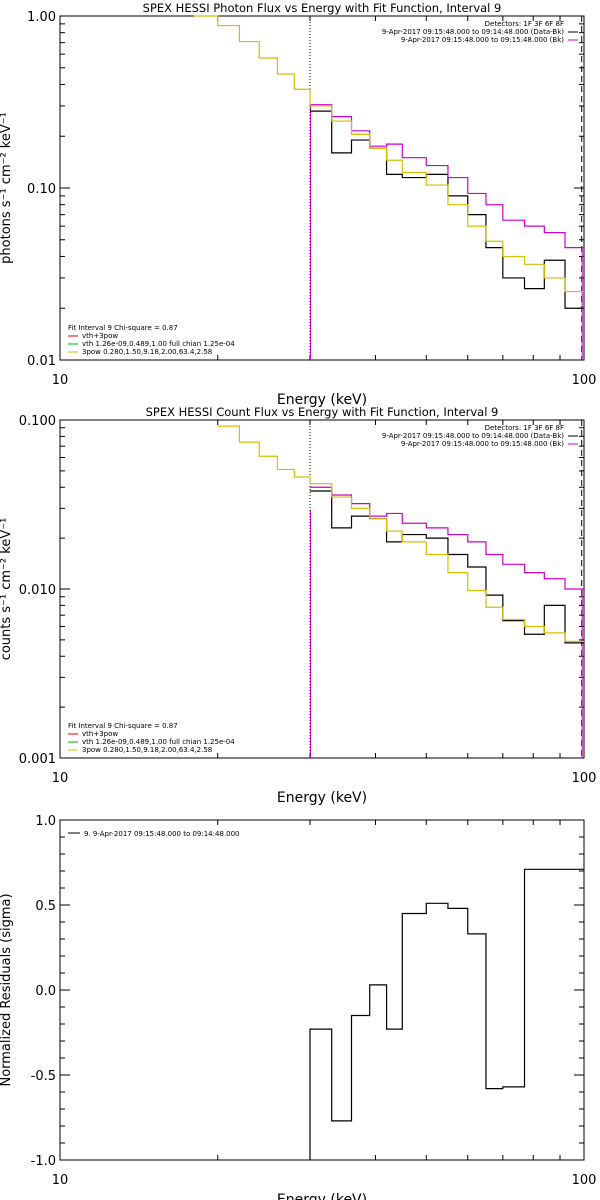  What do you see at coordinates (446, 1014) in the screenshot?
I see `series-residuals` at bounding box center [446, 1014].